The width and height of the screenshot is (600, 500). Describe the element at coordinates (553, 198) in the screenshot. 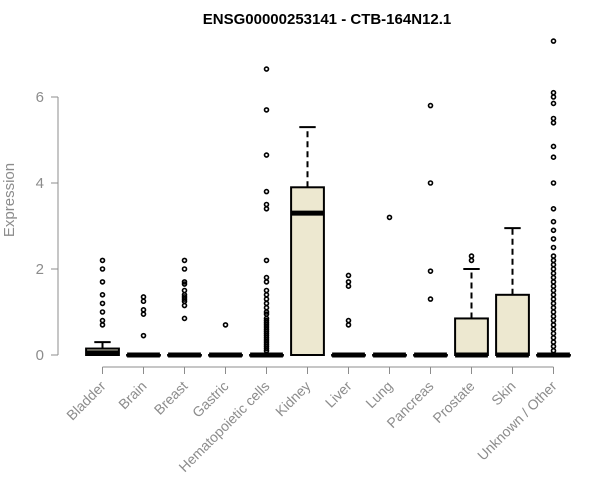

I see `box-unknown-other` at that location.